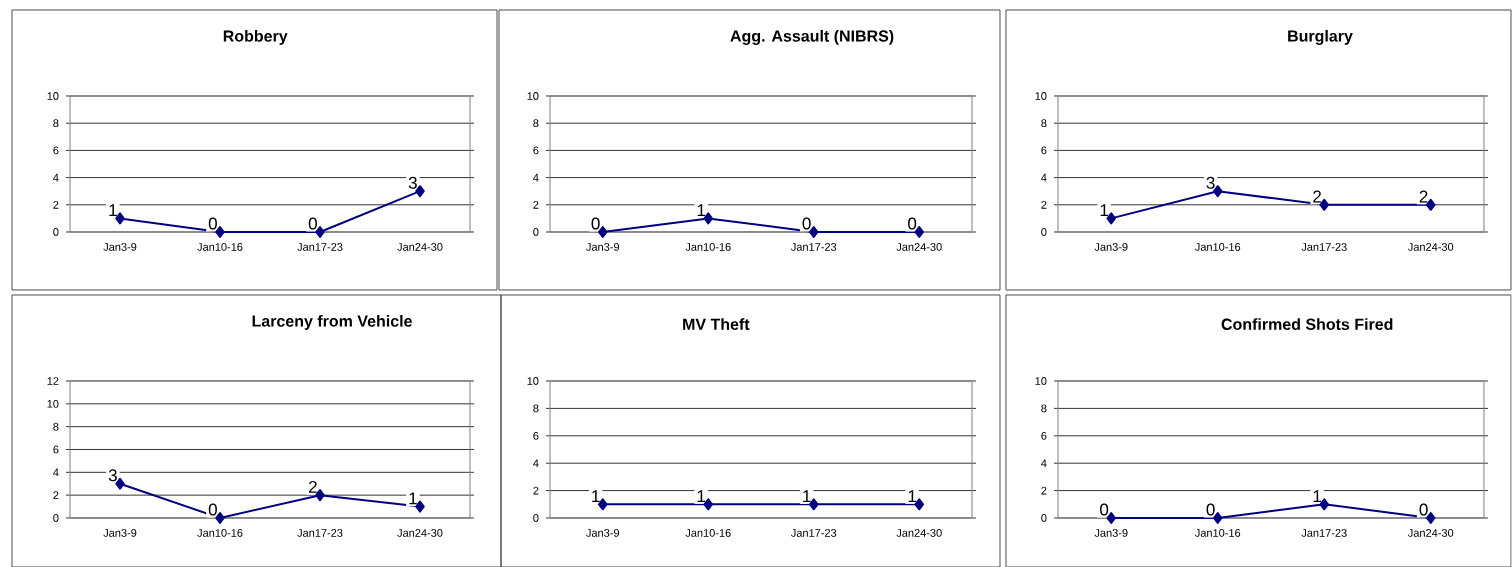  What do you see at coordinates (812, 37) in the screenshot?
I see `chart-title: Agg. Assault (NIBRS)` at bounding box center [812, 37].